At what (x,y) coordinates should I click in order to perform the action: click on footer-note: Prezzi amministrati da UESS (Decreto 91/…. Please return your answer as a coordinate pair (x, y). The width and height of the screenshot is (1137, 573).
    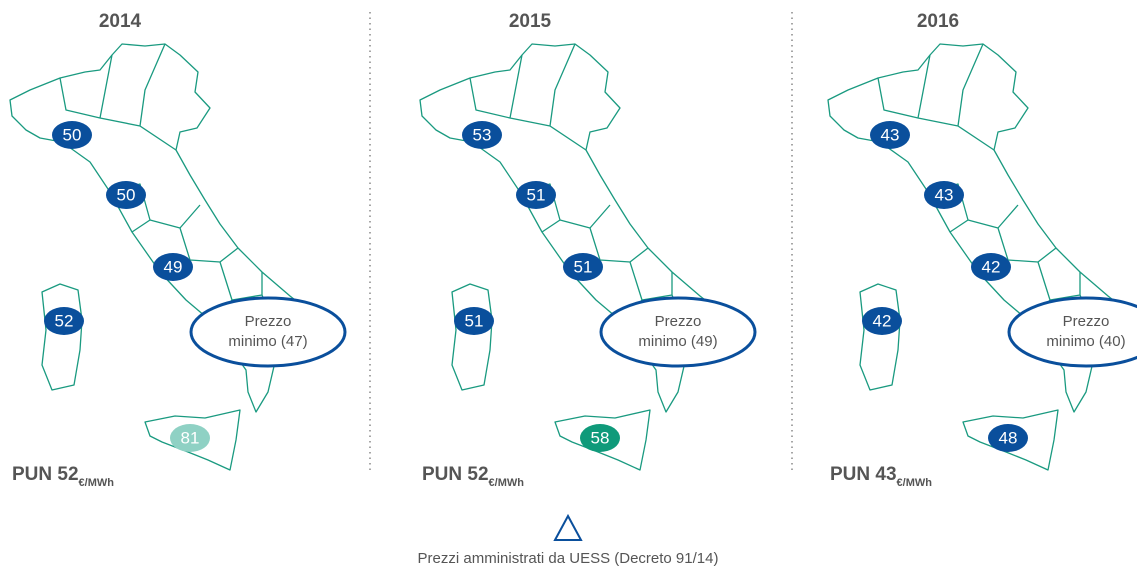
    Looking at the image, I should click on (568, 558).